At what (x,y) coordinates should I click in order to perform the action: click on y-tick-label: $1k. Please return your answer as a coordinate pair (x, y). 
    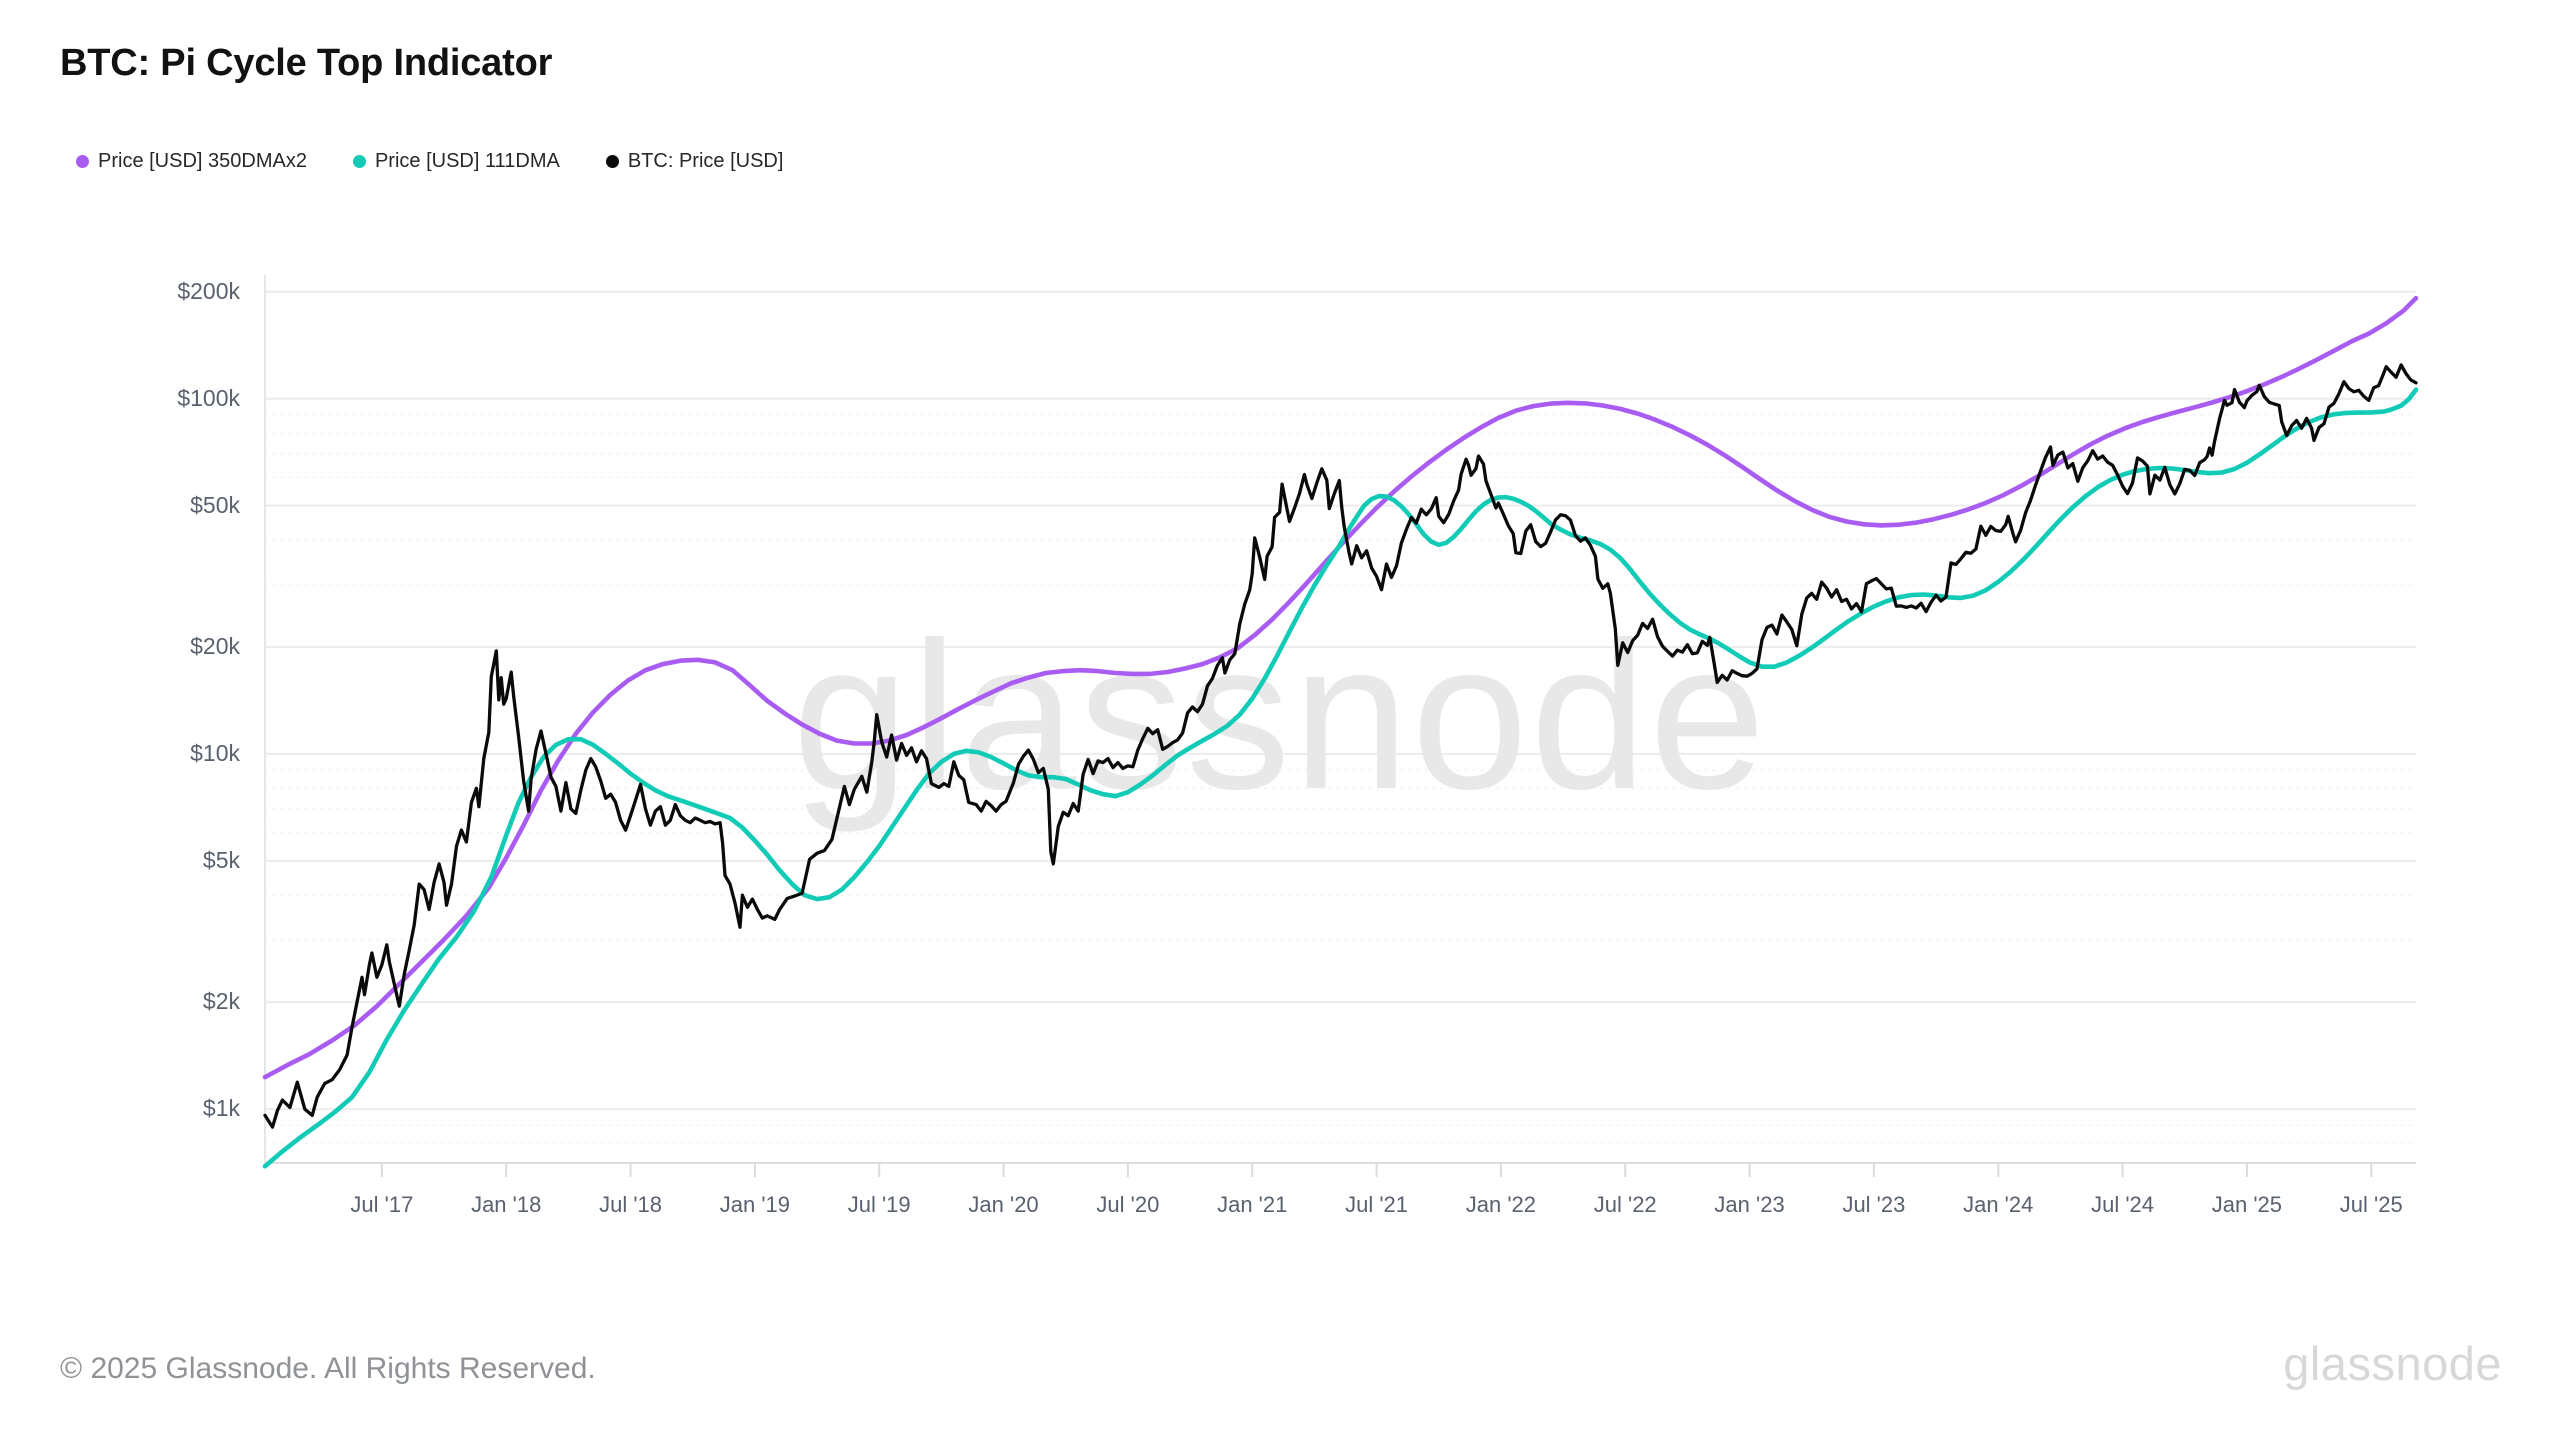
    Looking at the image, I should click on (221, 1108).